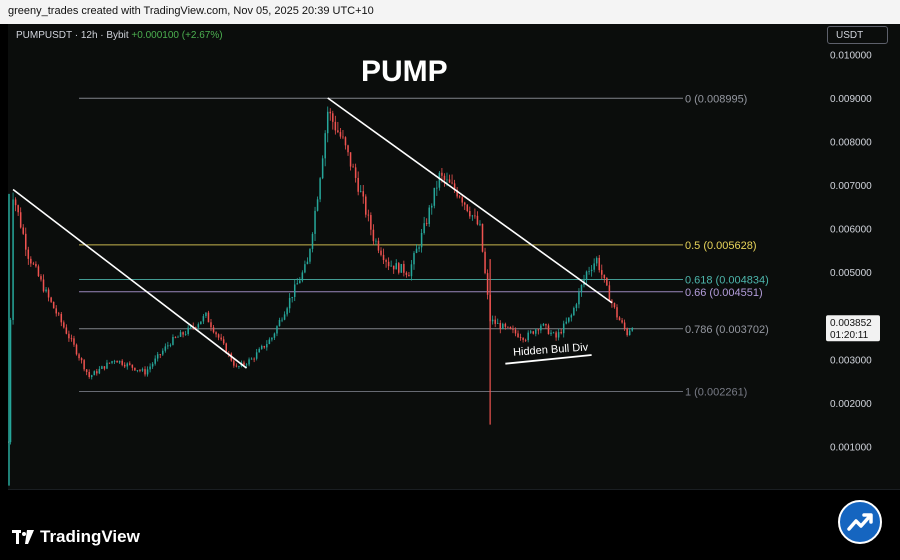 The width and height of the screenshot is (900, 560). Describe the element at coordinates (860, 522) in the screenshot. I see `trending-icon` at that location.